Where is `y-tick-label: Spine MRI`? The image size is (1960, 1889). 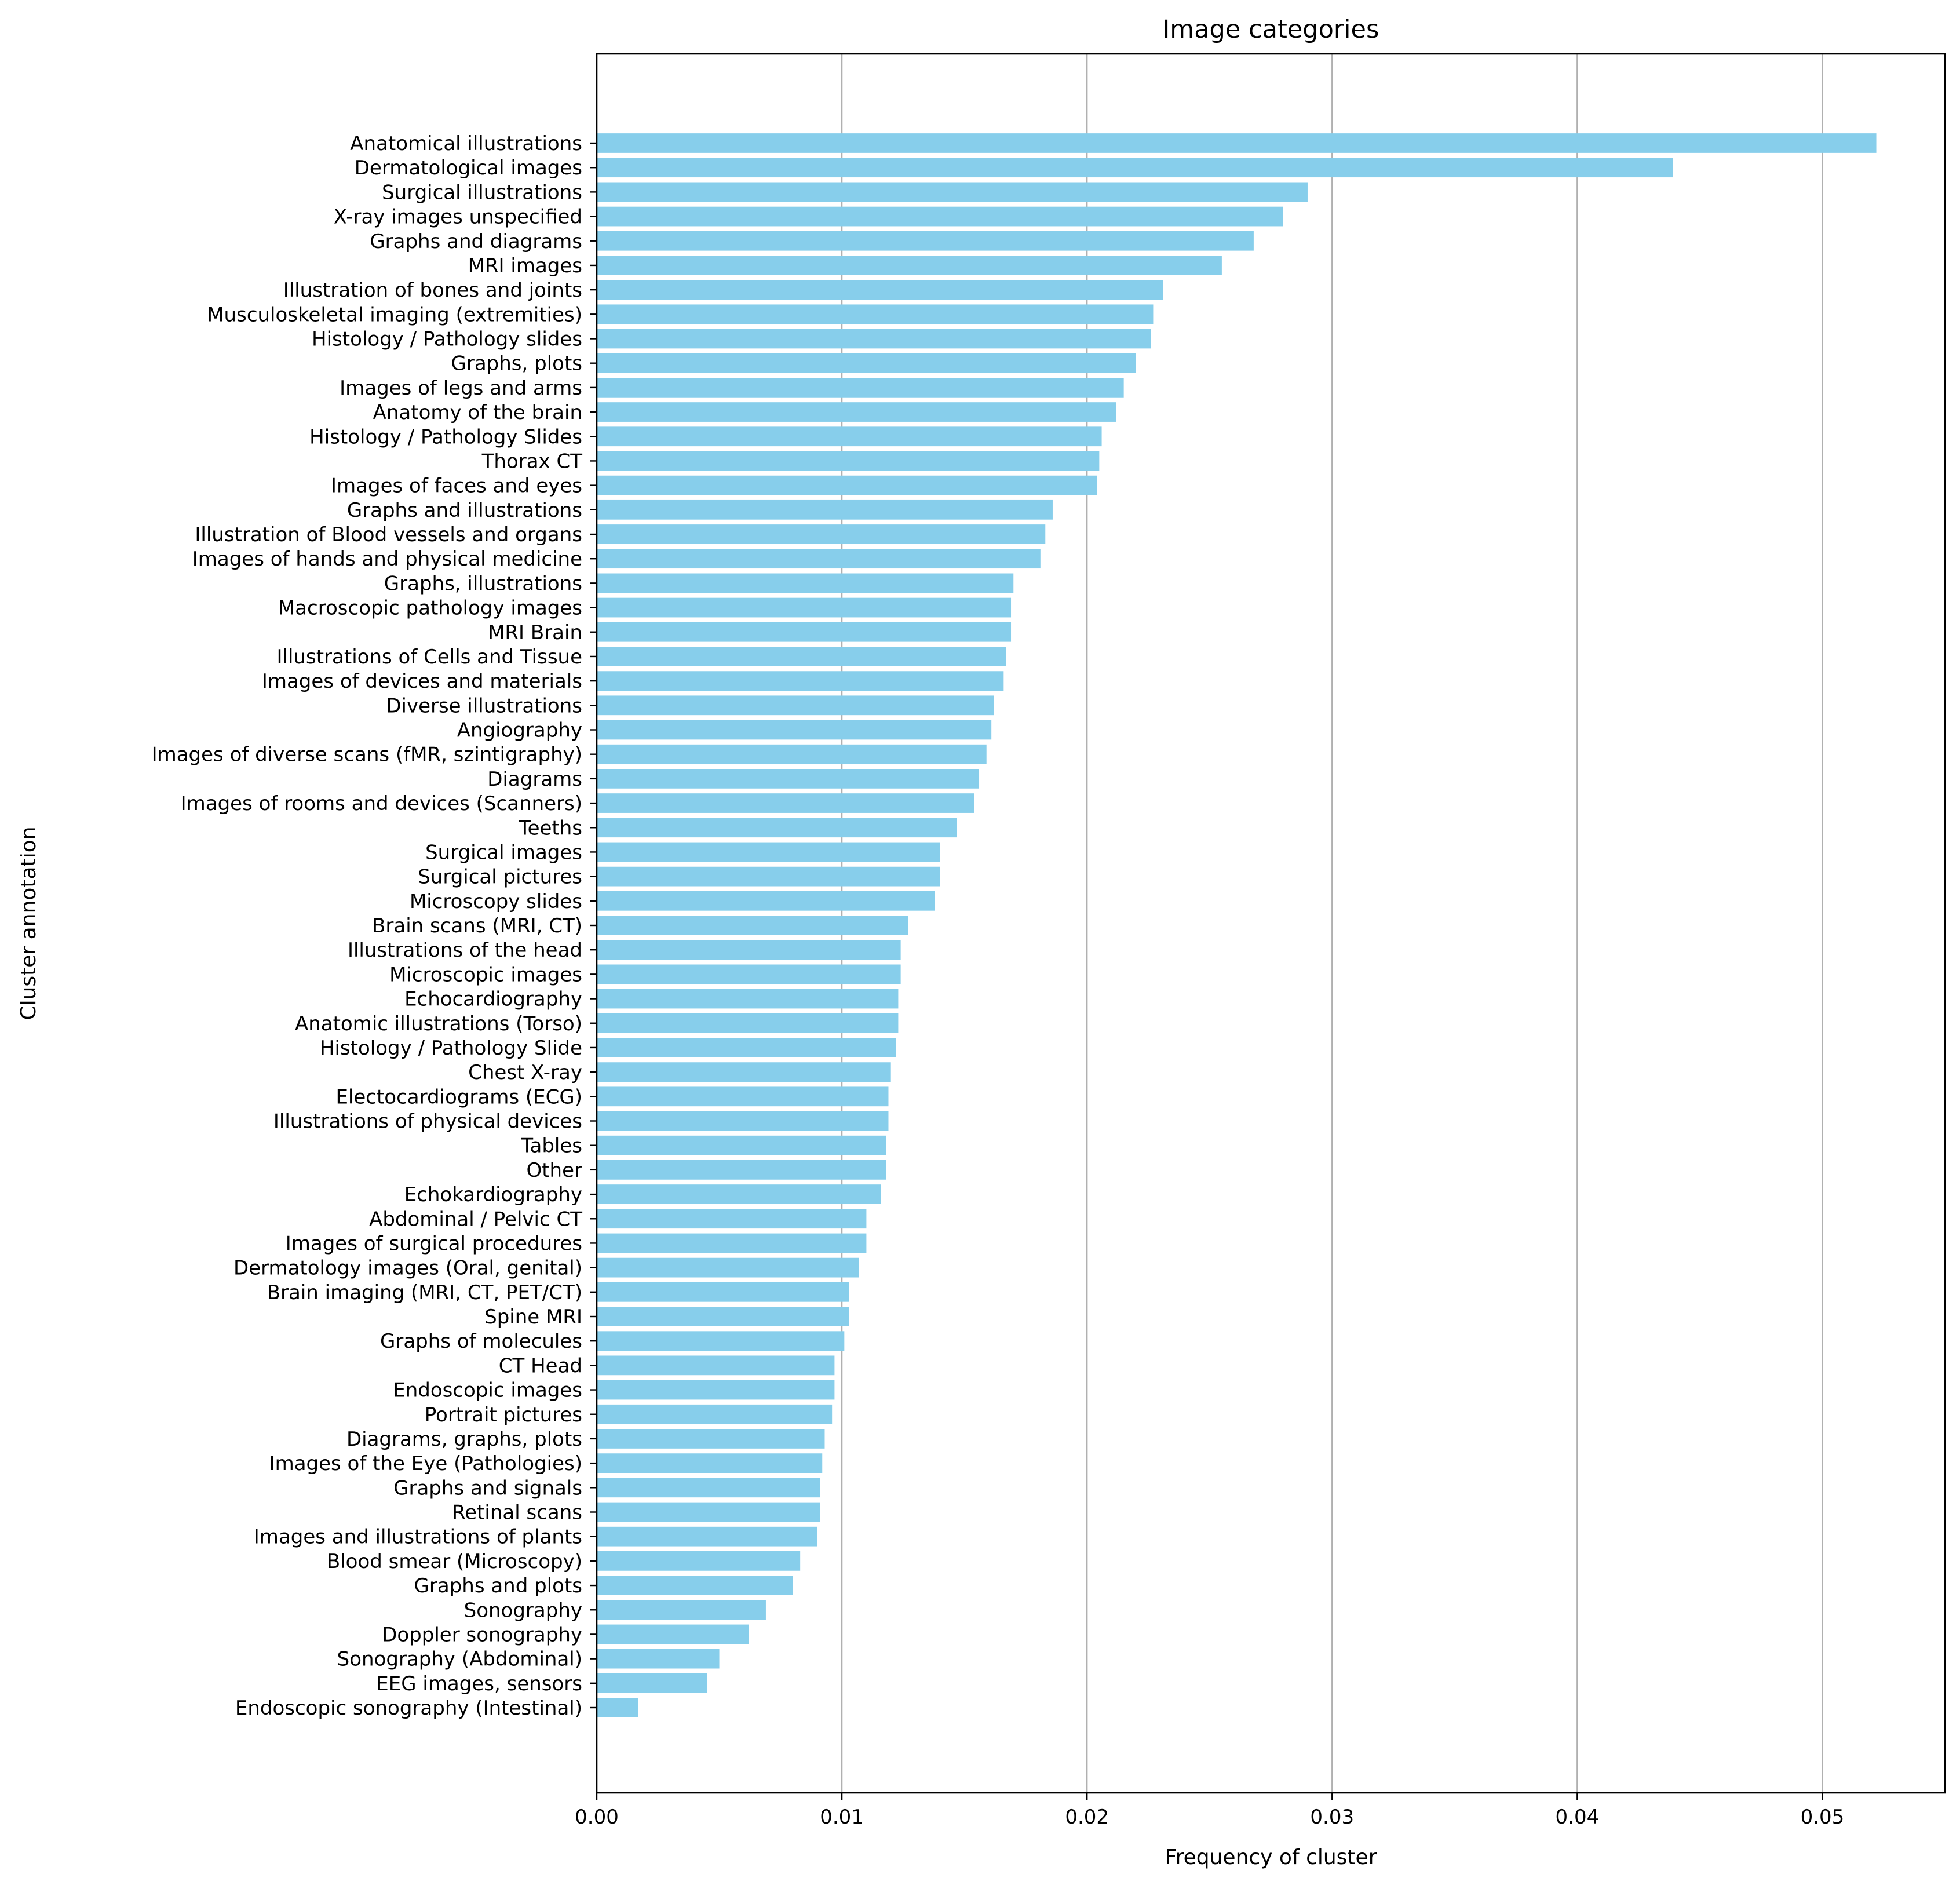
y-tick-label: Spine MRI is located at coordinates (533, 1317).